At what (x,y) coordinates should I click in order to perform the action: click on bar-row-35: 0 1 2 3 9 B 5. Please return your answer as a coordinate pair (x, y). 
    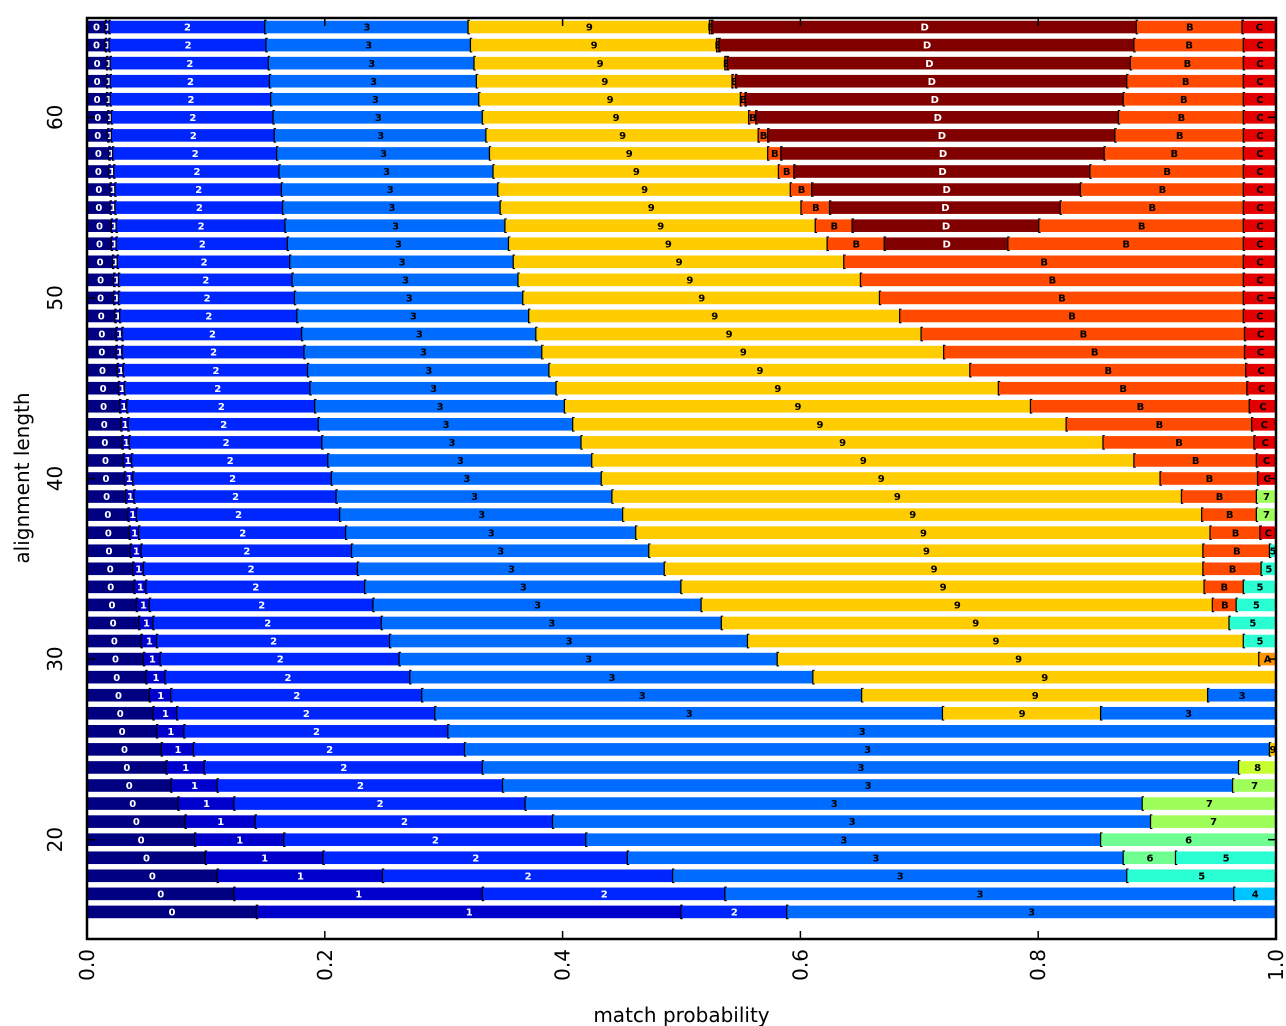
    Looking at the image, I should click on (681, 569).